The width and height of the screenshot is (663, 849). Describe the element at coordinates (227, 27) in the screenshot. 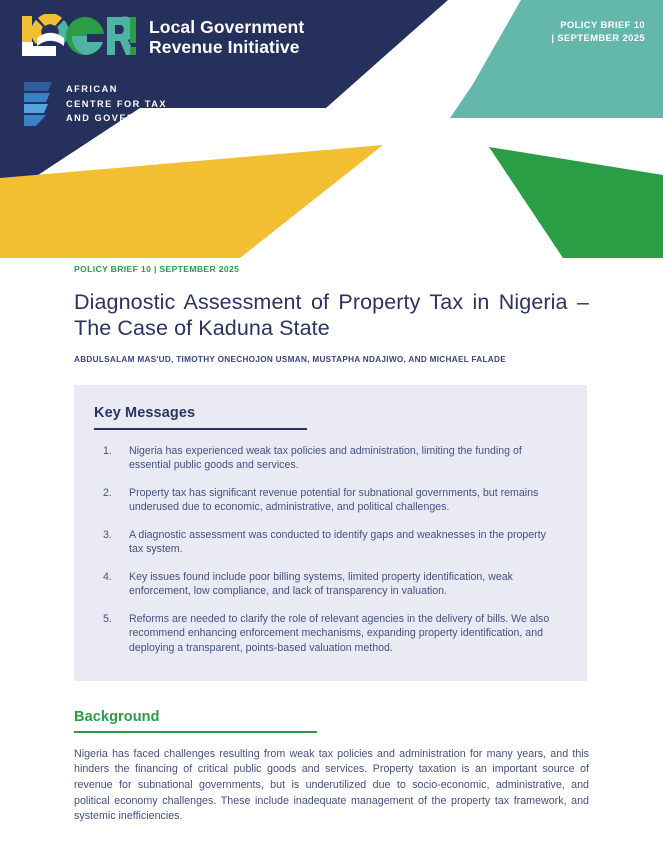

I see `logri-wordmark-line1: Local Government` at that location.